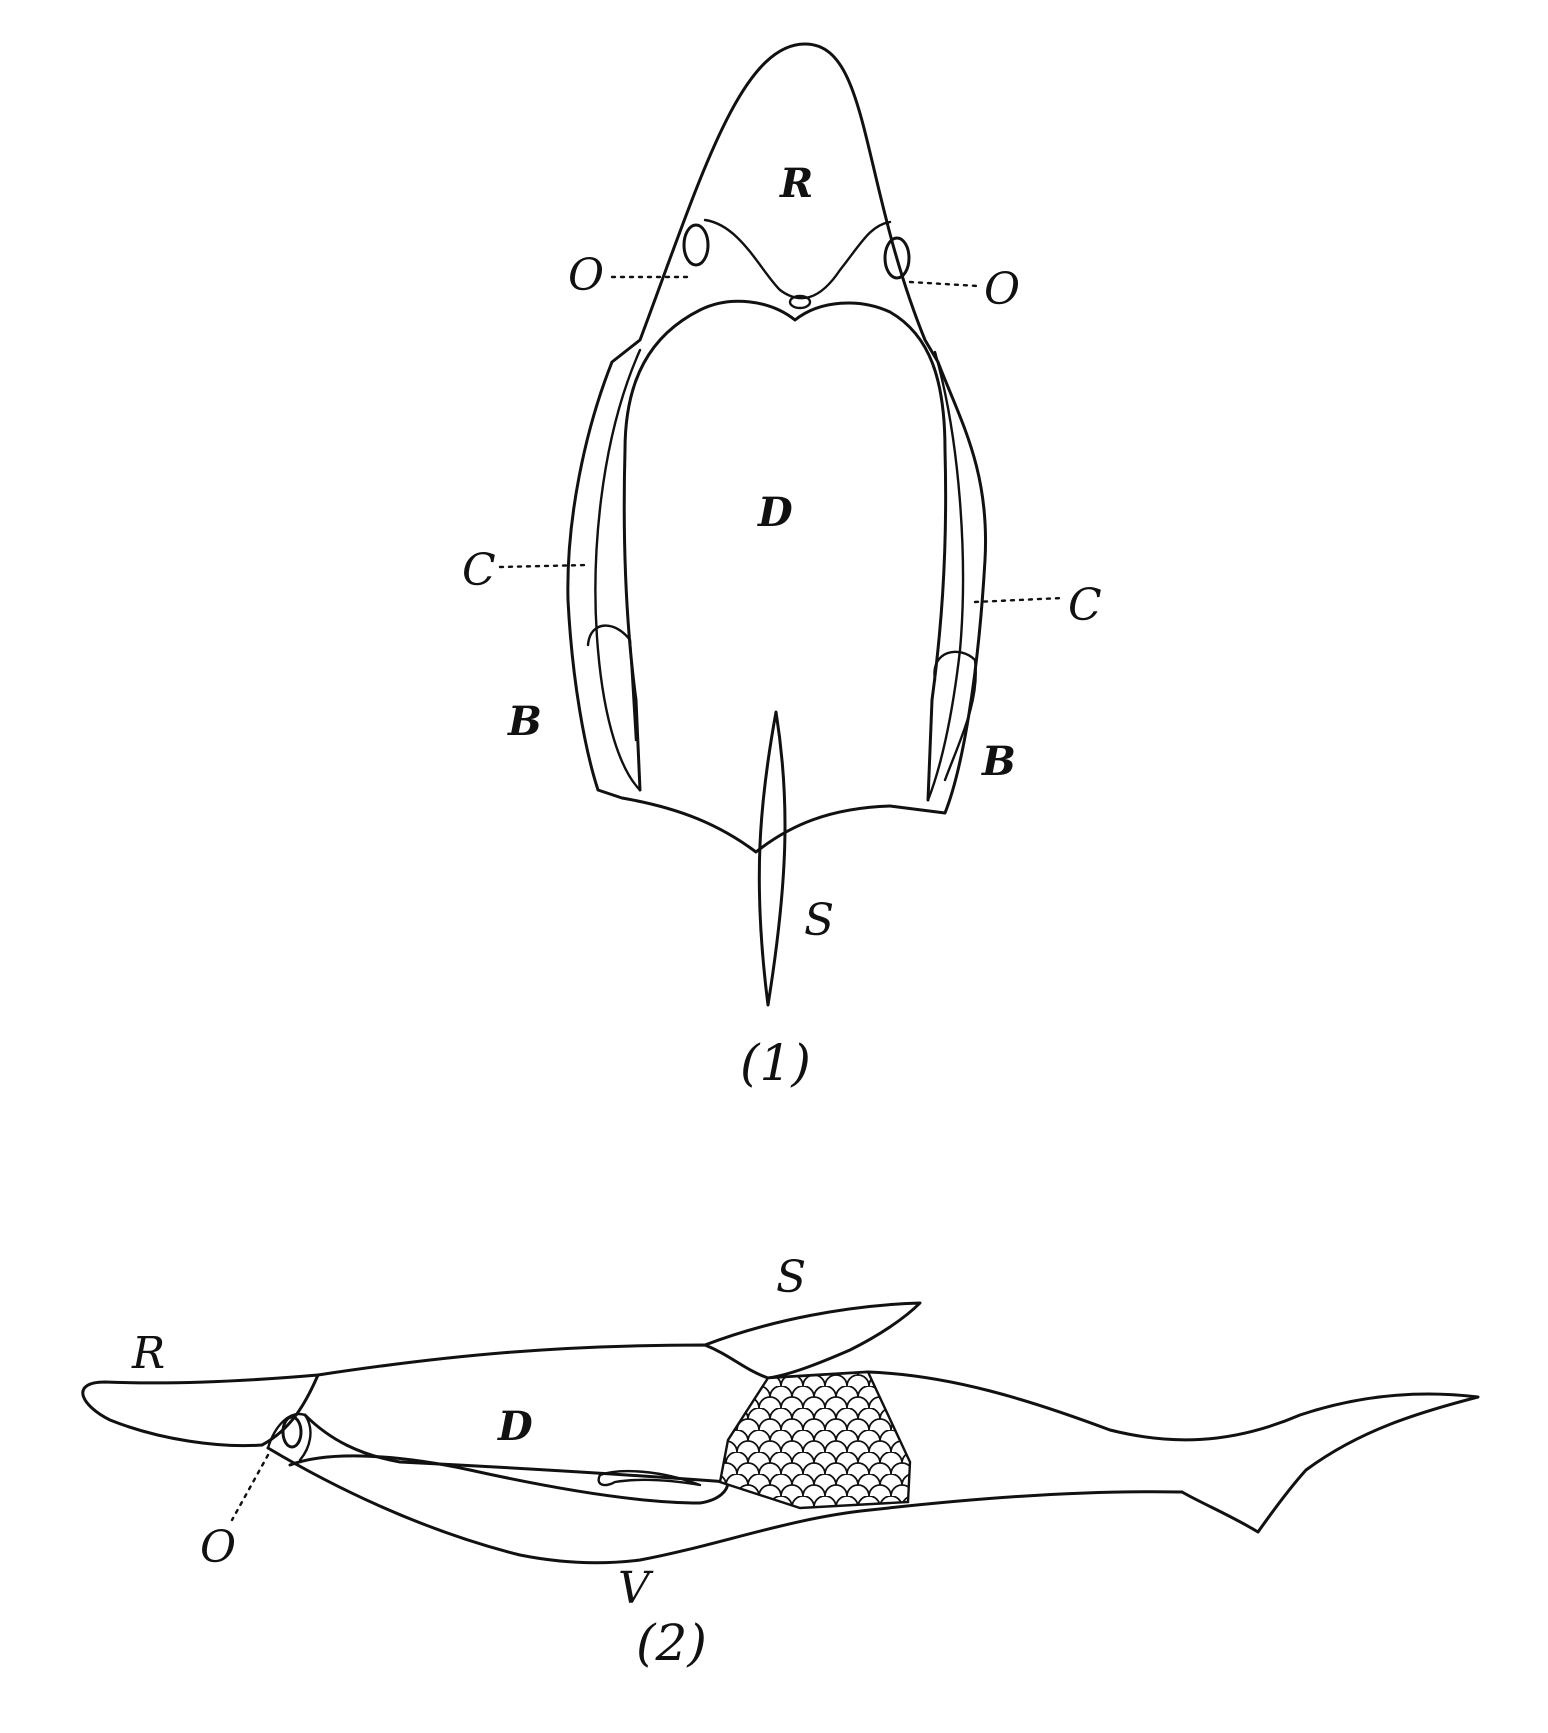 This screenshot has width=1548, height=1733. I want to click on fig1-hook-right, so click(955, 716).